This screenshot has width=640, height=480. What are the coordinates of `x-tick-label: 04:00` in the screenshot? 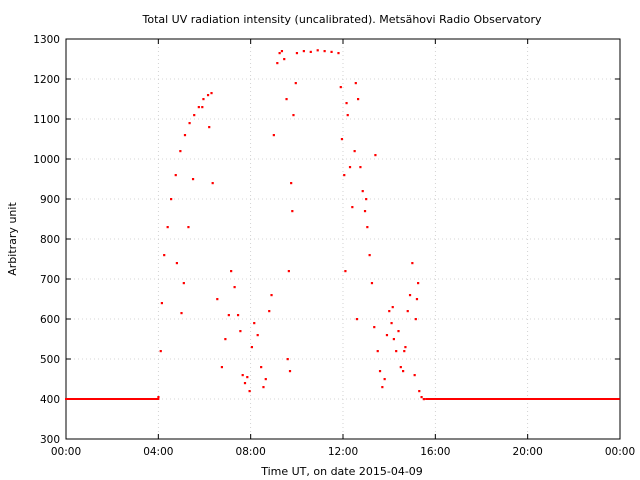 It's located at (158, 452).